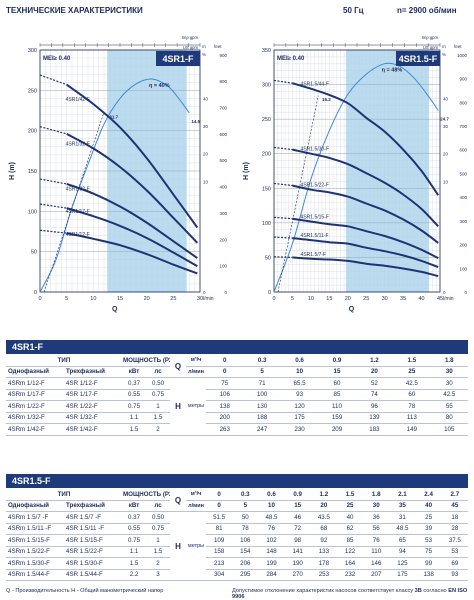 The image size is (474, 600). What do you see at coordinates (428, 575) in the screenshot?
I see `head-value: 138` at bounding box center [428, 575].